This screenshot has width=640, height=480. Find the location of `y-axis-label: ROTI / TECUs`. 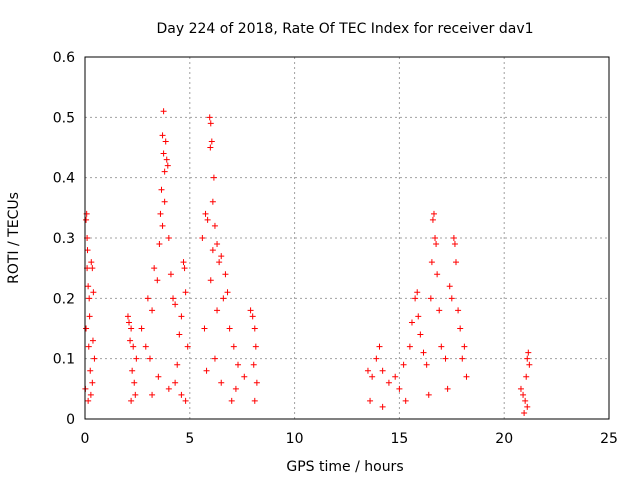

y-axis-label: ROTI / TECUs is located at coordinates (14, 238).